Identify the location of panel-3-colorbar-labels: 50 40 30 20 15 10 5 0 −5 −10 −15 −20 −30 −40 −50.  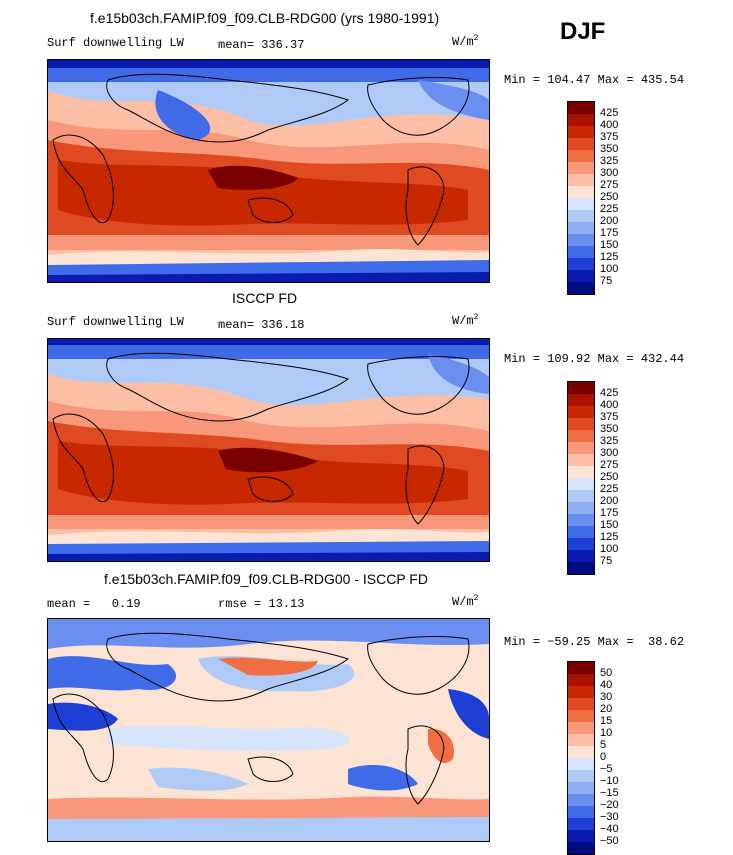
(609, 757).